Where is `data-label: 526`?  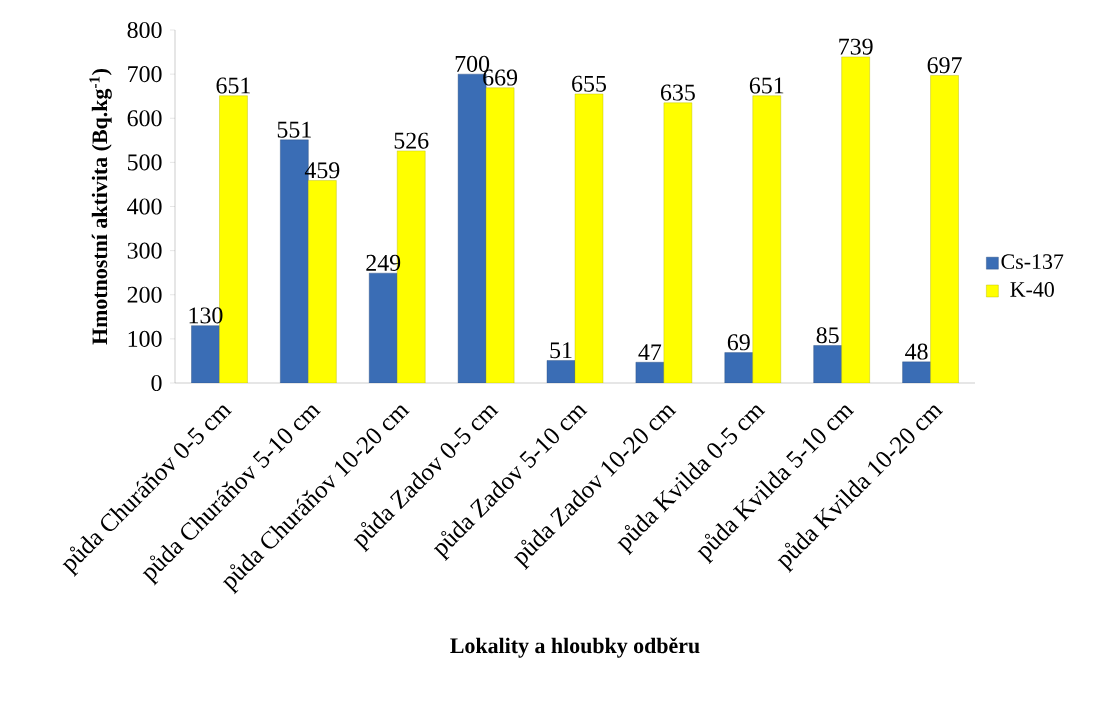 data-label: 526 is located at coordinates (411, 140).